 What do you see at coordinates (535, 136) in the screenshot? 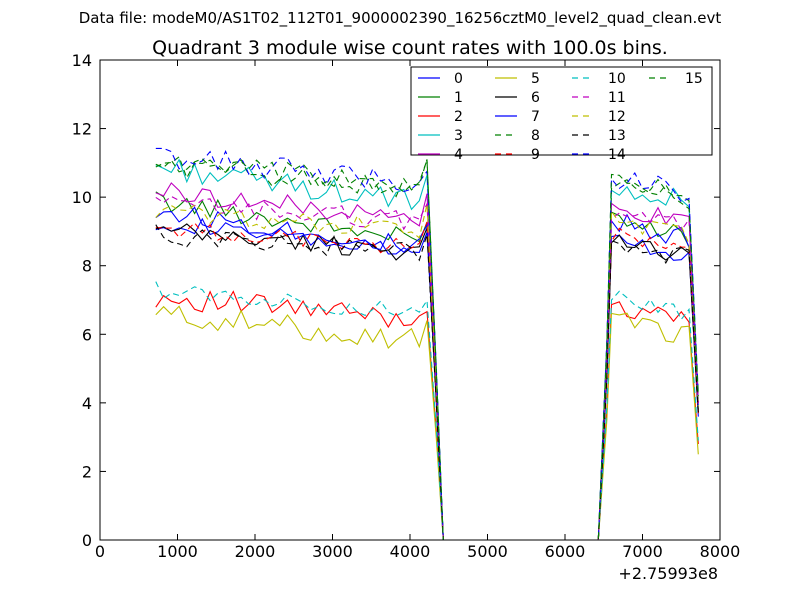
I see `legend-label-8: 8` at bounding box center [535, 136].